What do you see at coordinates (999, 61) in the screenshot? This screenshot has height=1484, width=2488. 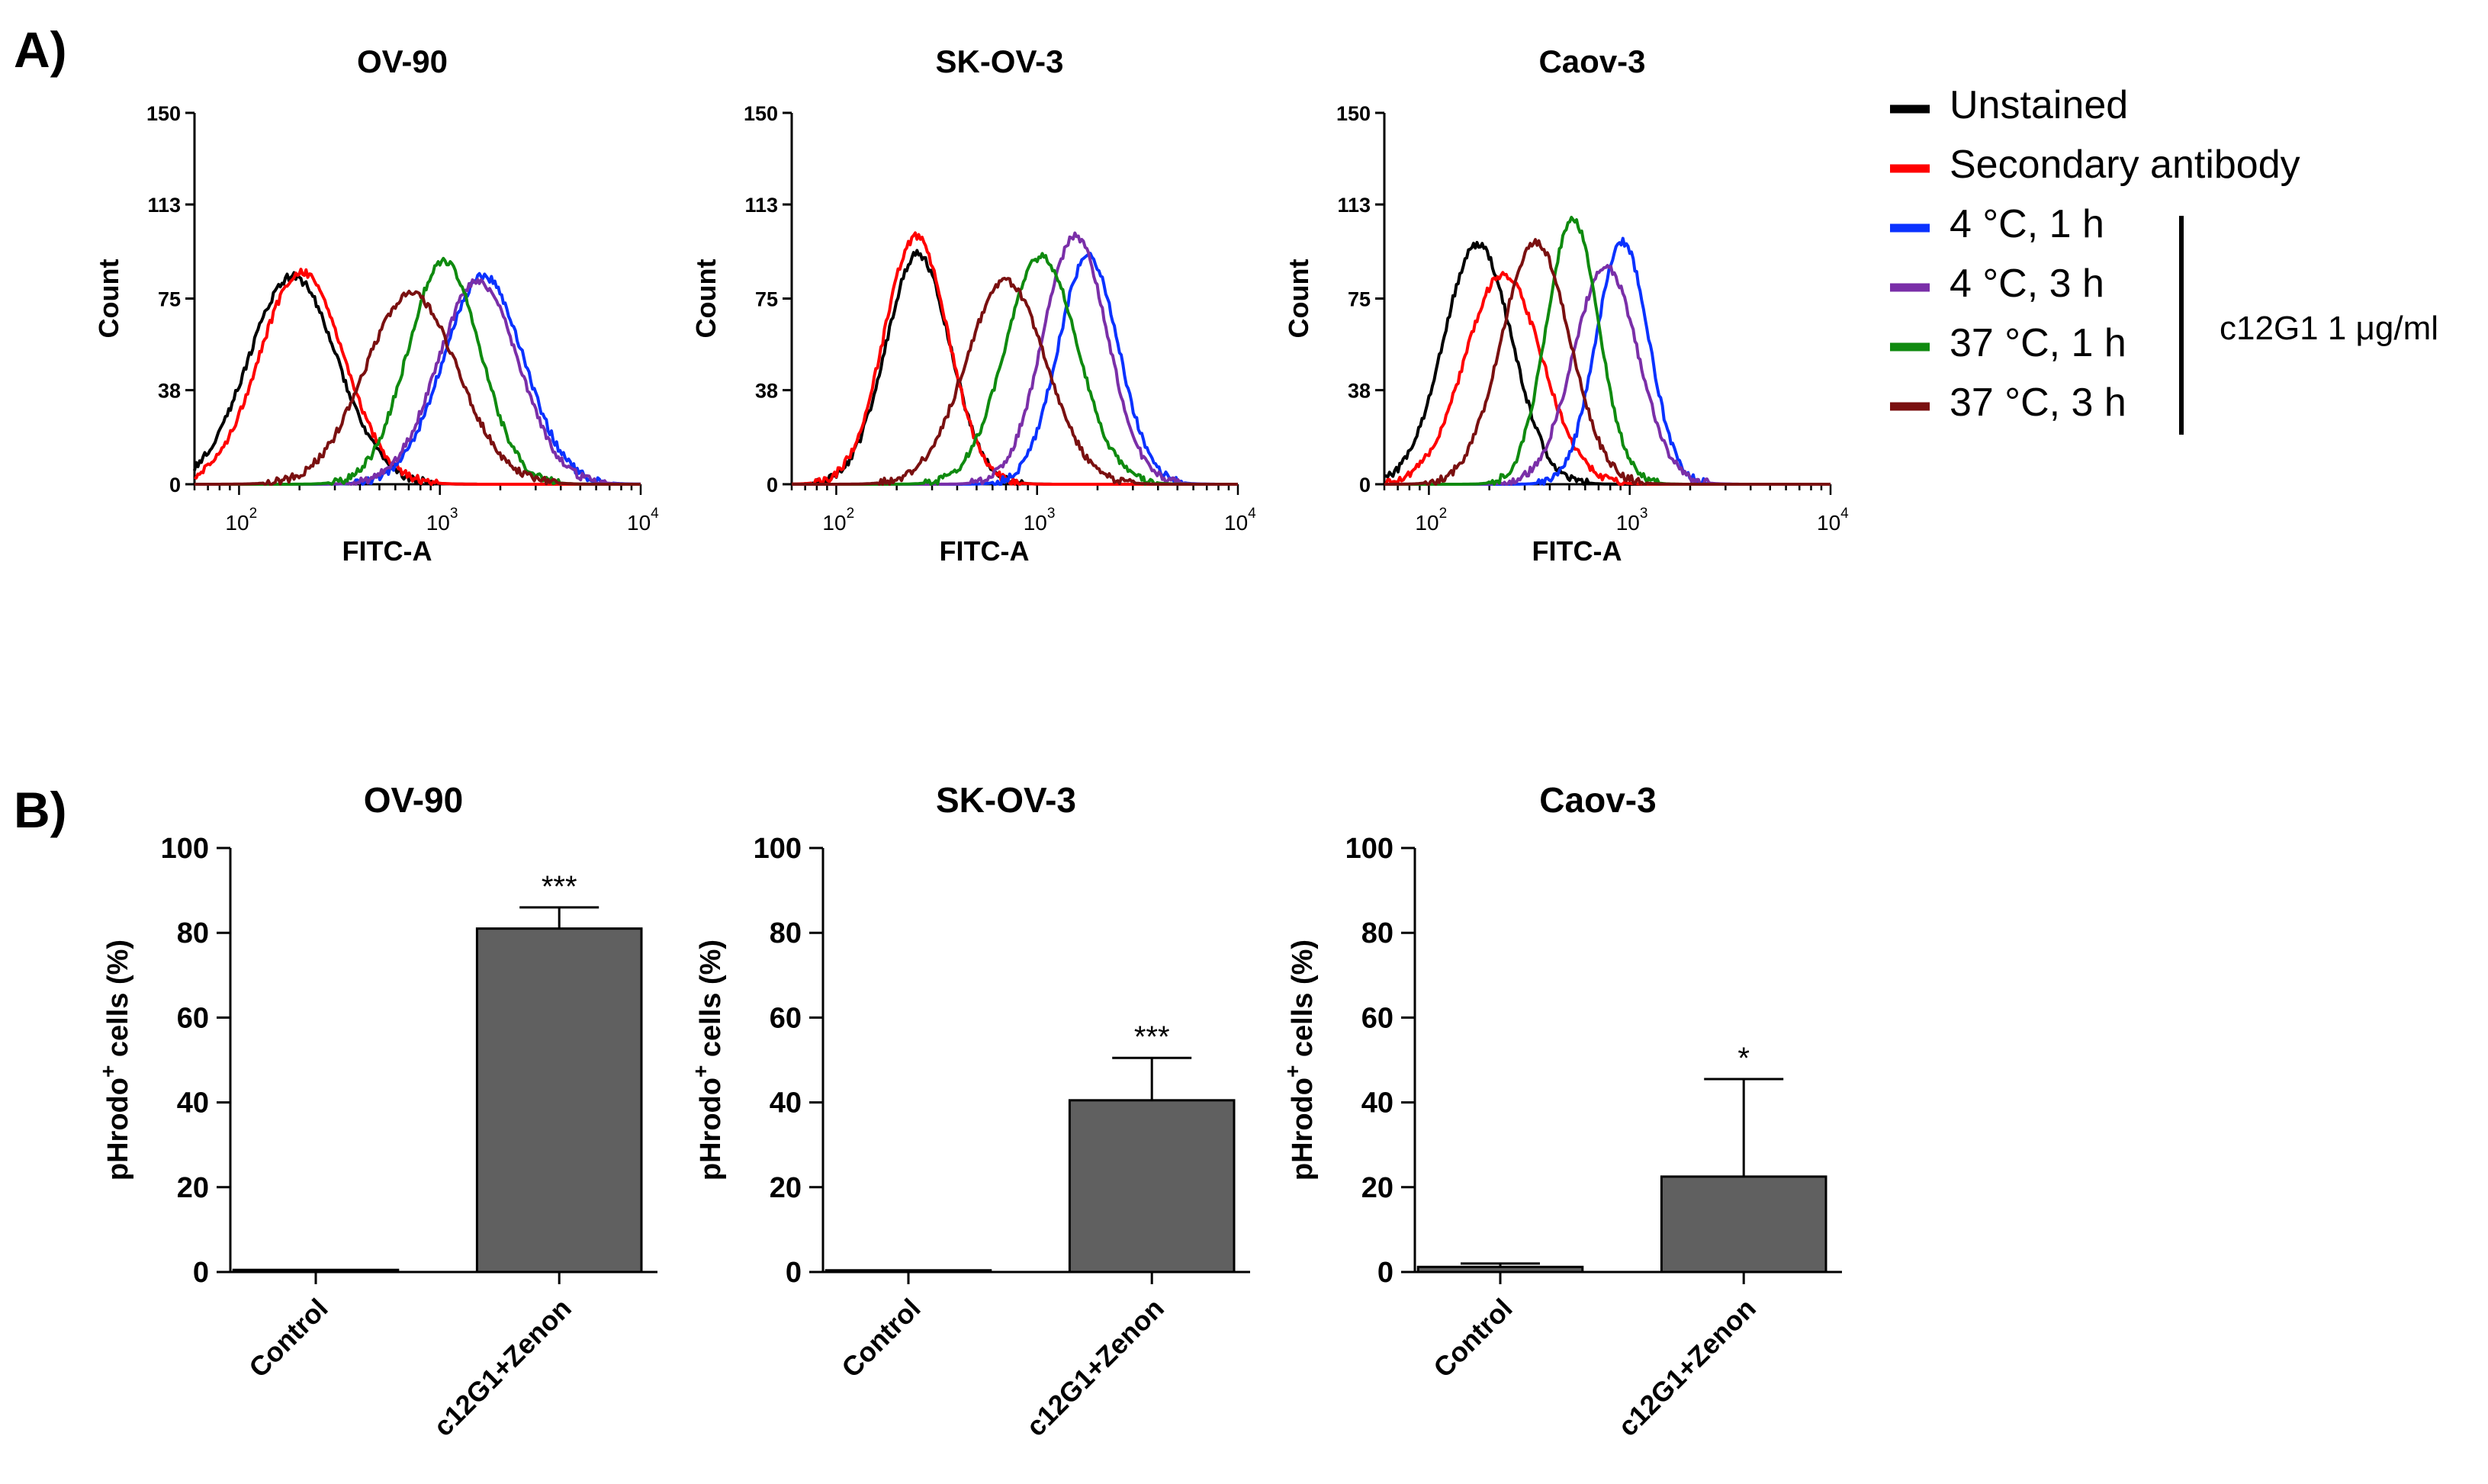 I see `chart-title: SK-OV-3` at bounding box center [999, 61].